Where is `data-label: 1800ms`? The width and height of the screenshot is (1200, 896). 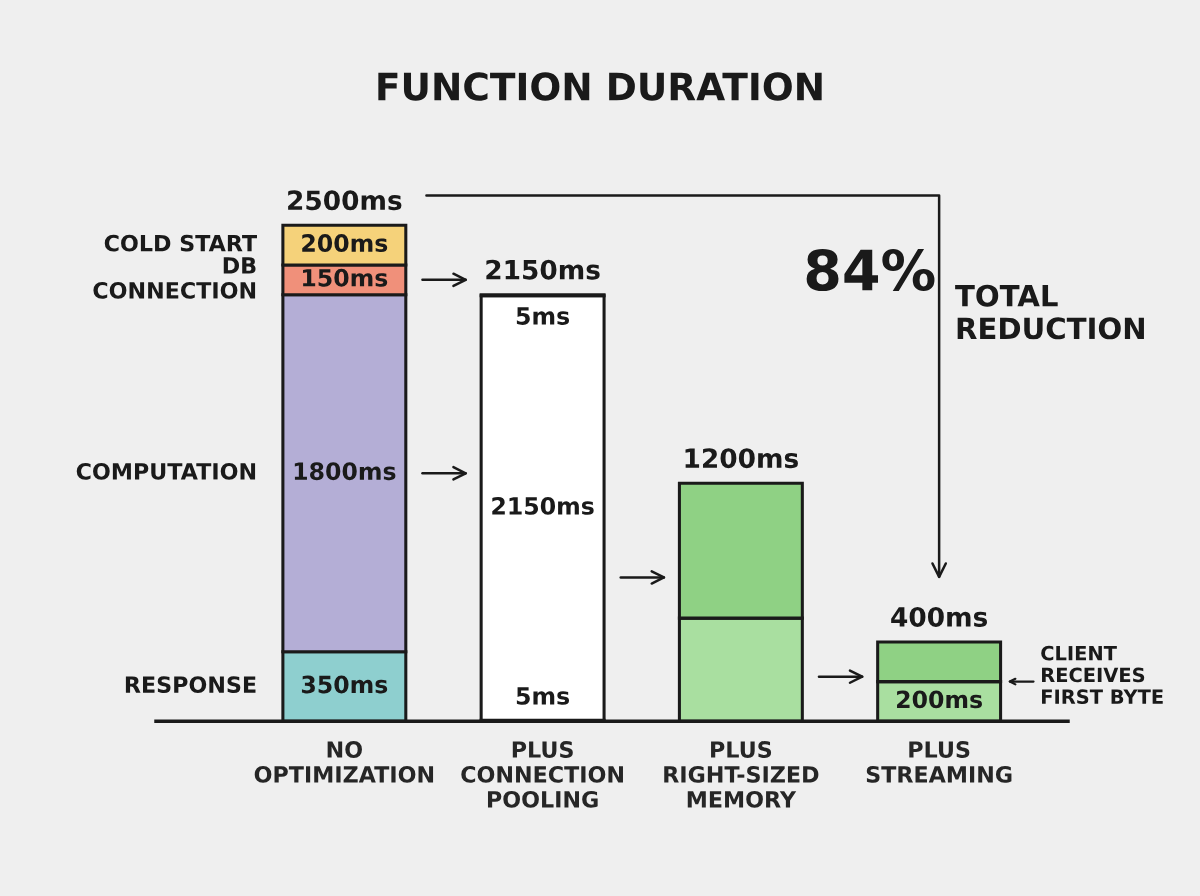 data-label: 1800ms is located at coordinates (345, 471).